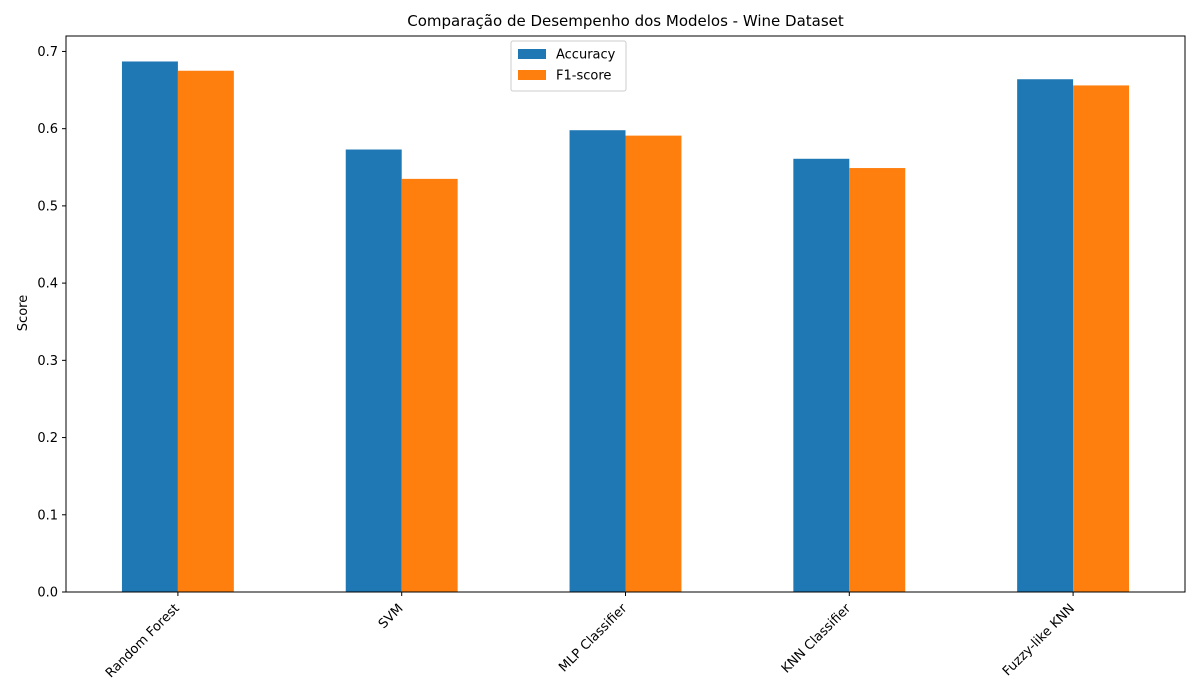  What do you see at coordinates (532, 54) in the screenshot?
I see `legend-swatch-accuracy` at bounding box center [532, 54].